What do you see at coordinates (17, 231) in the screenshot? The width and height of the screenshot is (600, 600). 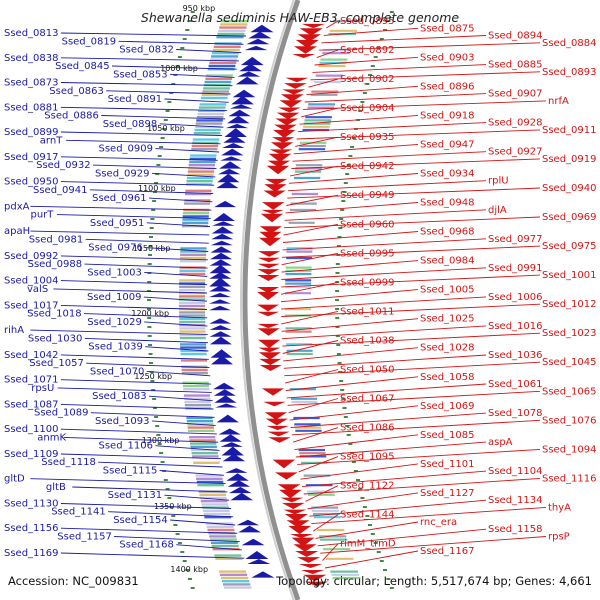 I see `gene-label-left: apaH` at bounding box center [17, 231].